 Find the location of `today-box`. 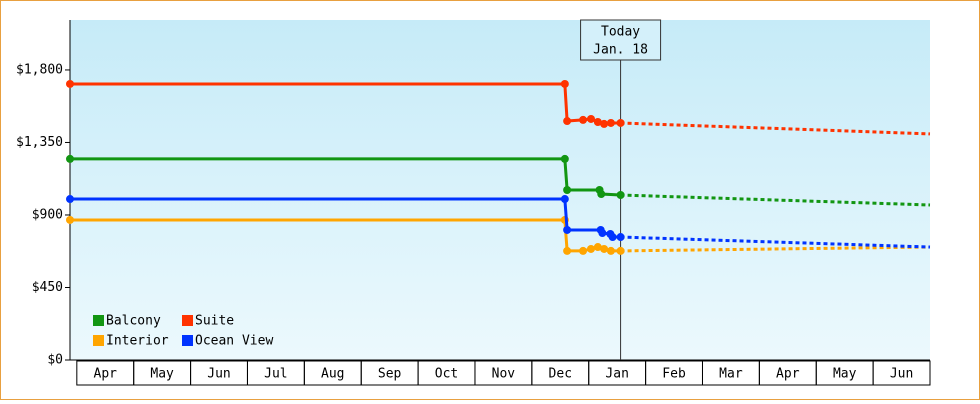

today-box is located at coordinates (621, 40).